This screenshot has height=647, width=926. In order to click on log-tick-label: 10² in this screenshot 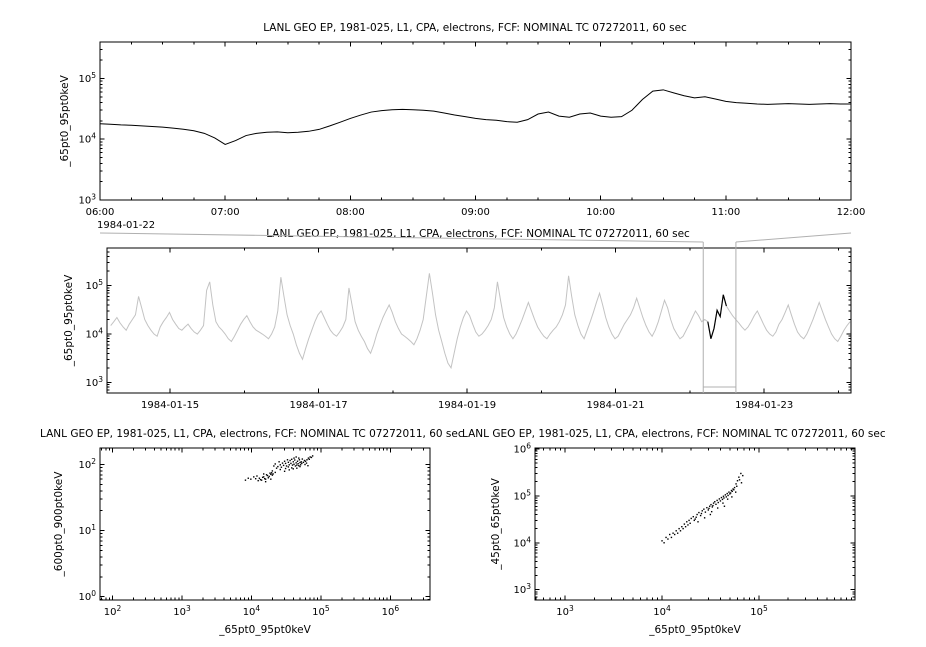, I will do `click(87, 464)`.